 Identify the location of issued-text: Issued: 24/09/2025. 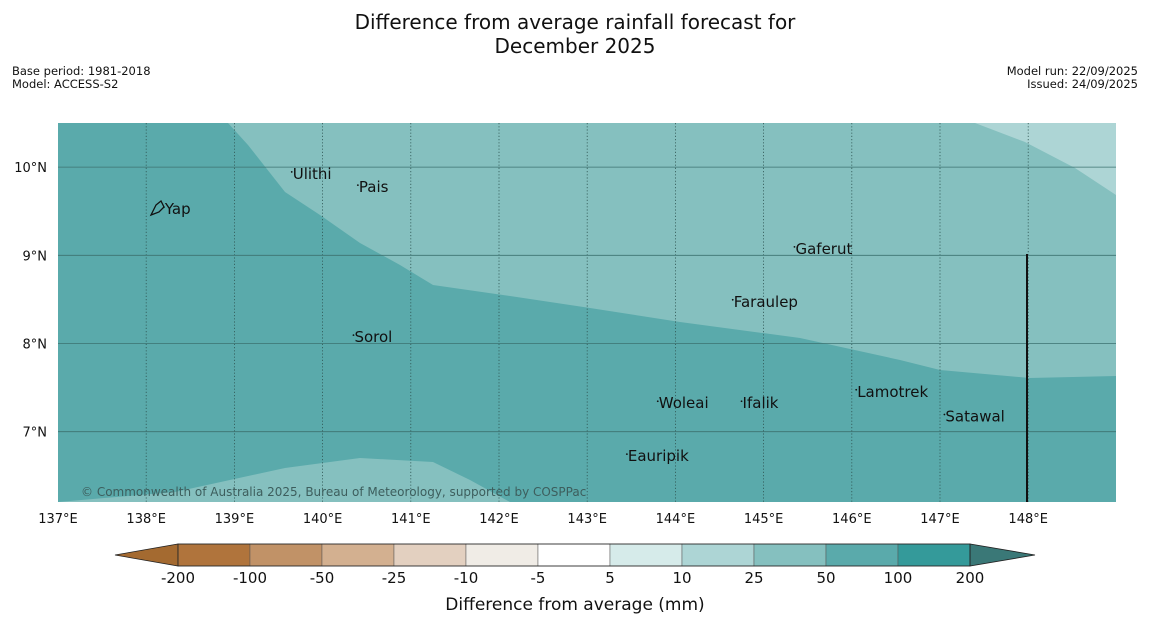
(1082, 84).